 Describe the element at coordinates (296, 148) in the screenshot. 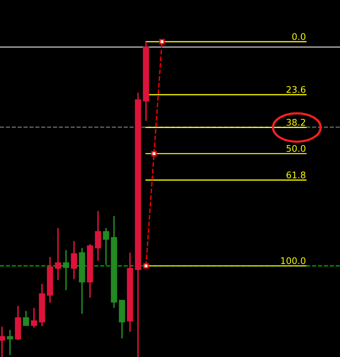

I see `text: 50.0` at that location.